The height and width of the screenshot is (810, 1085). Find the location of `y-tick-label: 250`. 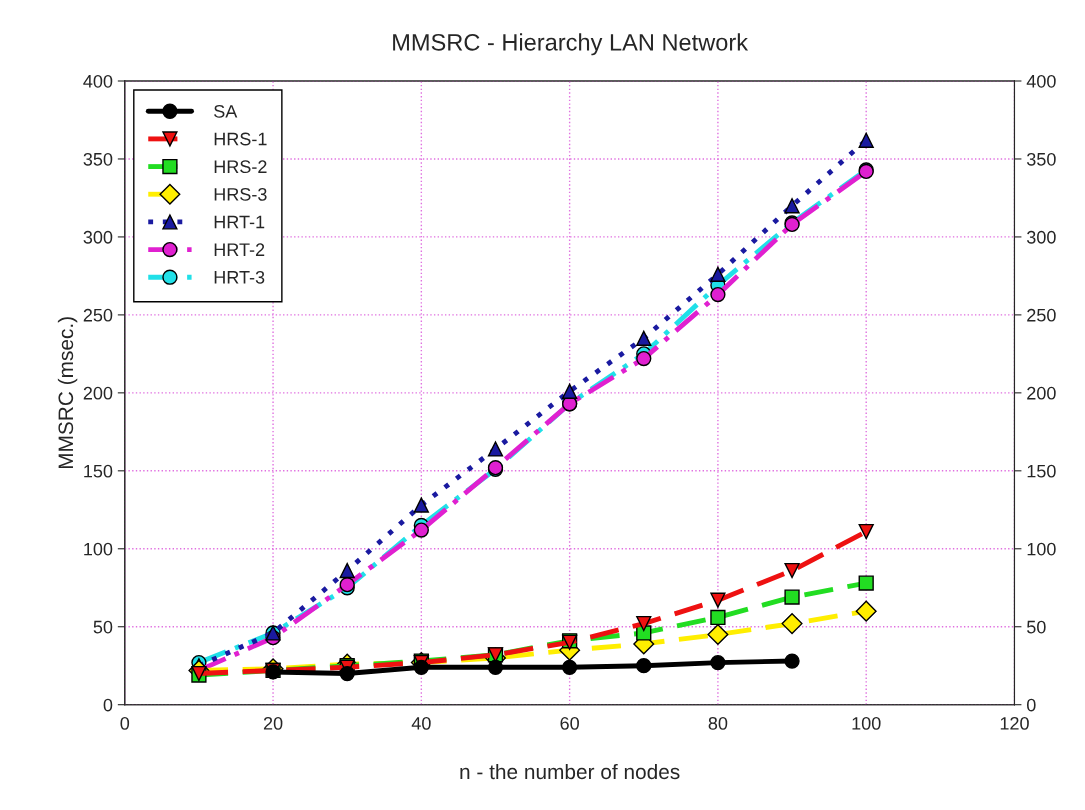

y-tick-label: 250 is located at coordinates (98, 315).